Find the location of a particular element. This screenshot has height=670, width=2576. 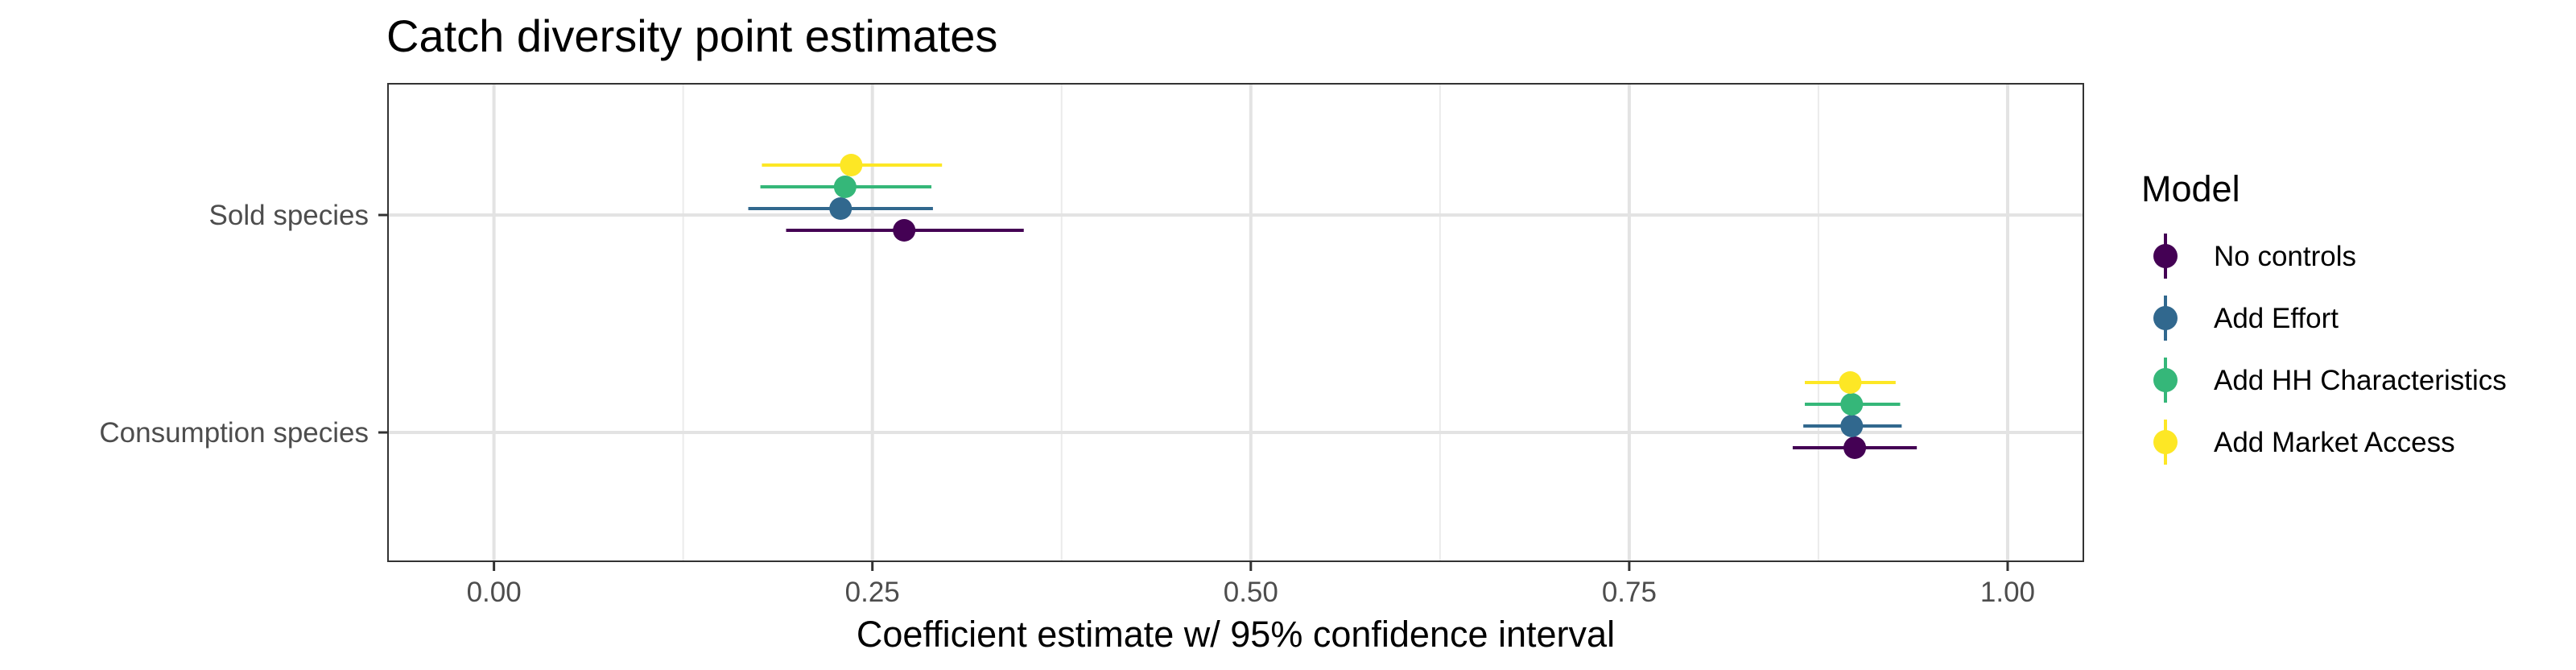

legend-title: Model is located at coordinates (2190, 188).